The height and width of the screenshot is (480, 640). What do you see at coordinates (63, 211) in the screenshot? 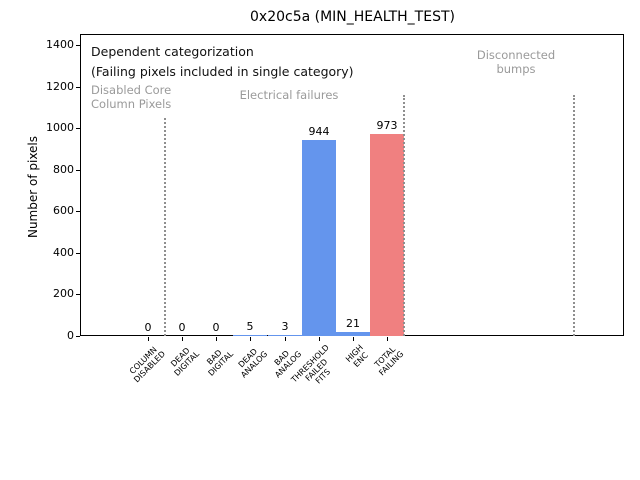
I see `y-axis-tick-label: 600` at bounding box center [63, 211].